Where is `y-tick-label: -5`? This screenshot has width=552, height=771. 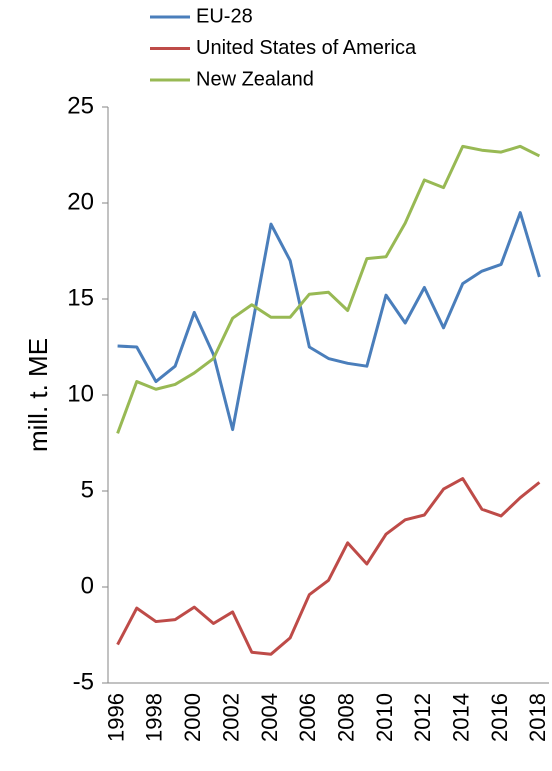
y-tick-label: -5 is located at coordinates (83, 681).